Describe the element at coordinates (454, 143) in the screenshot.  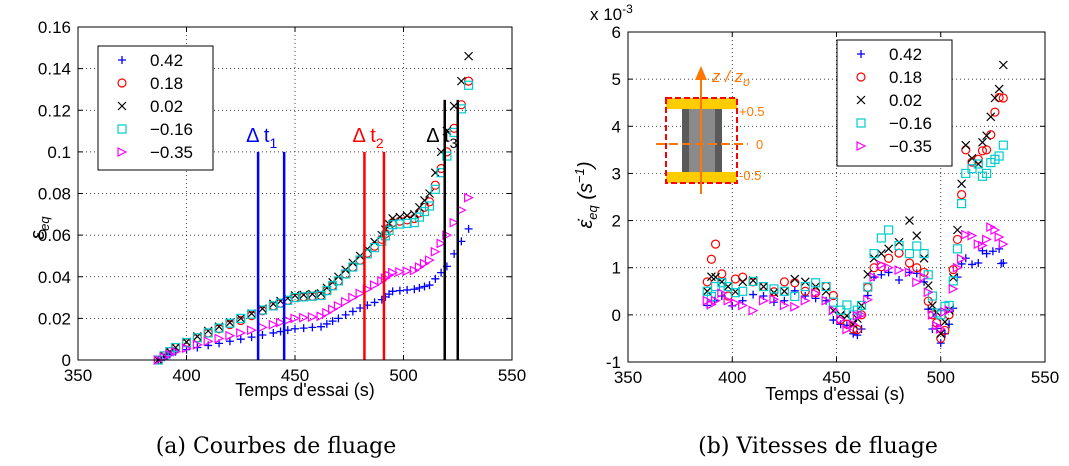
I see `delta-t-3-label-sub: 3` at that location.